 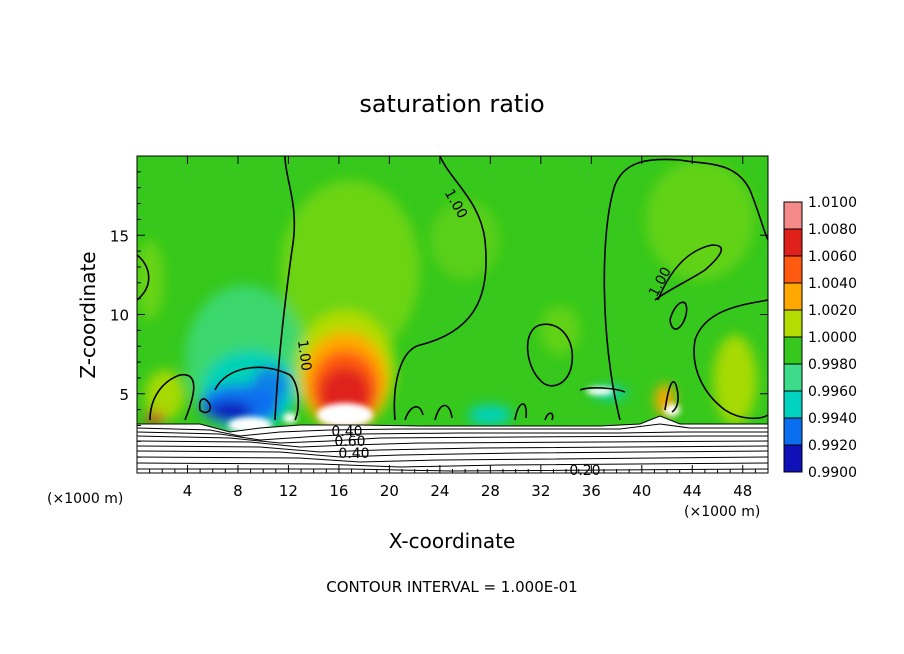 I want to click on x-unit-left: (×1000 m), so click(x=85, y=499).